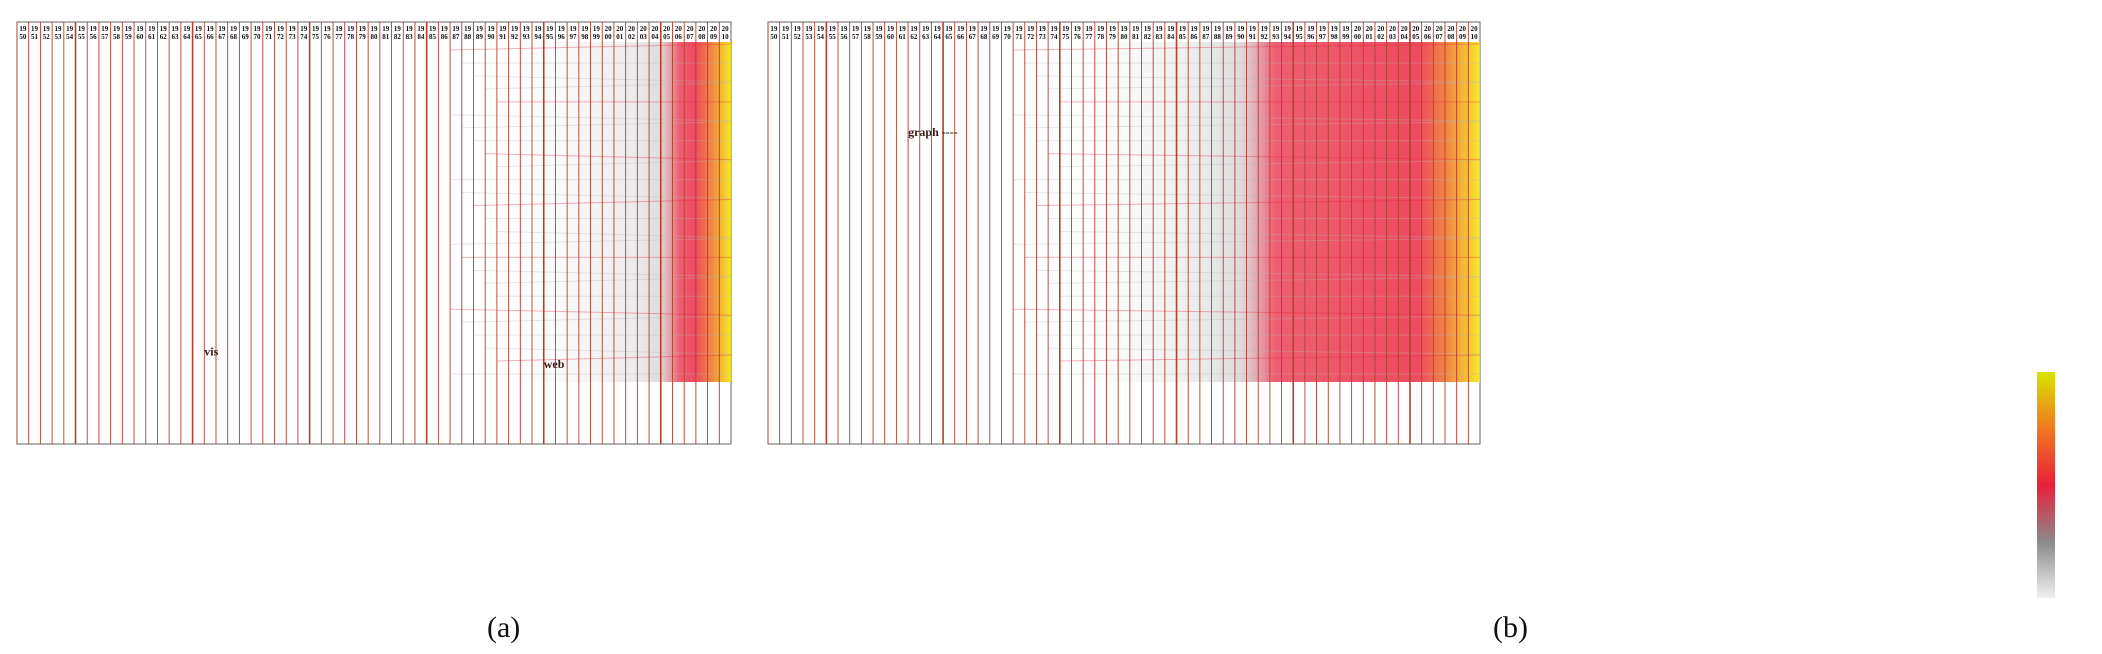 The image size is (2102, 654). I want to click on annotation-label: graph ----, so click(933, 132).